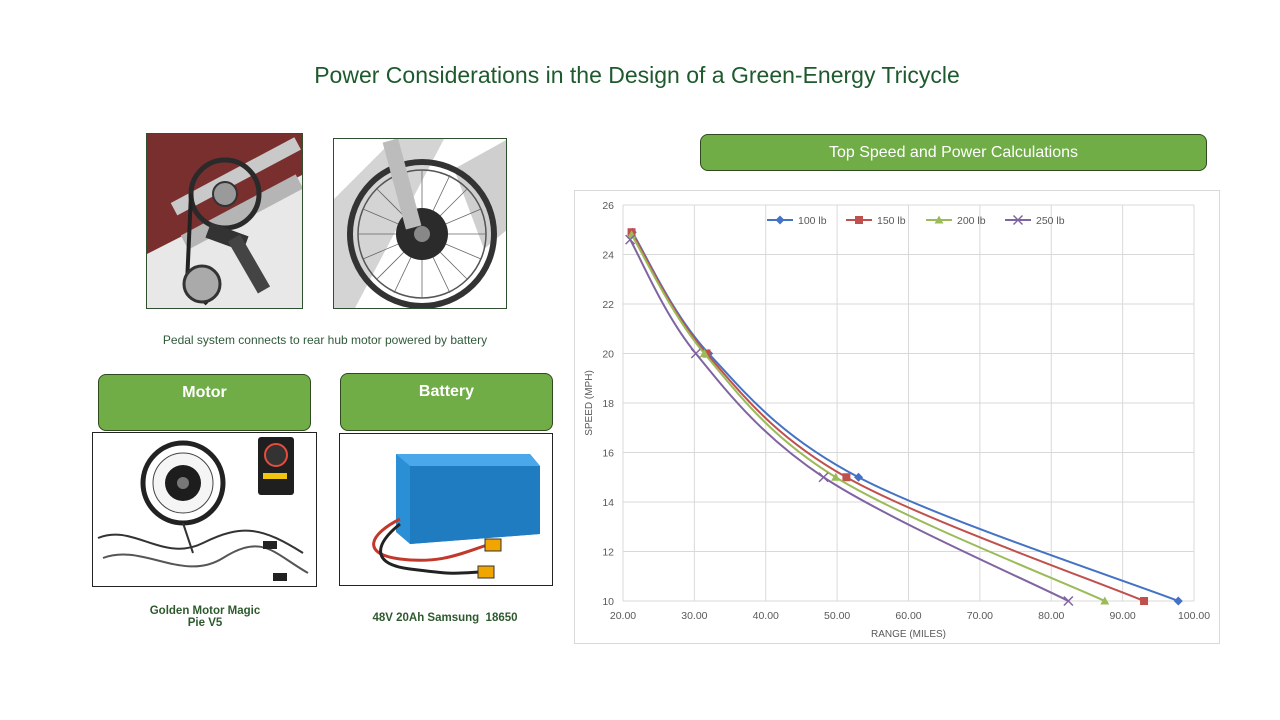 The height and width of the screenshot is (720, 1280). Describe the element at coordinates (608, 553) in the screenshot. I see `y-tick-label: 12` at that location.